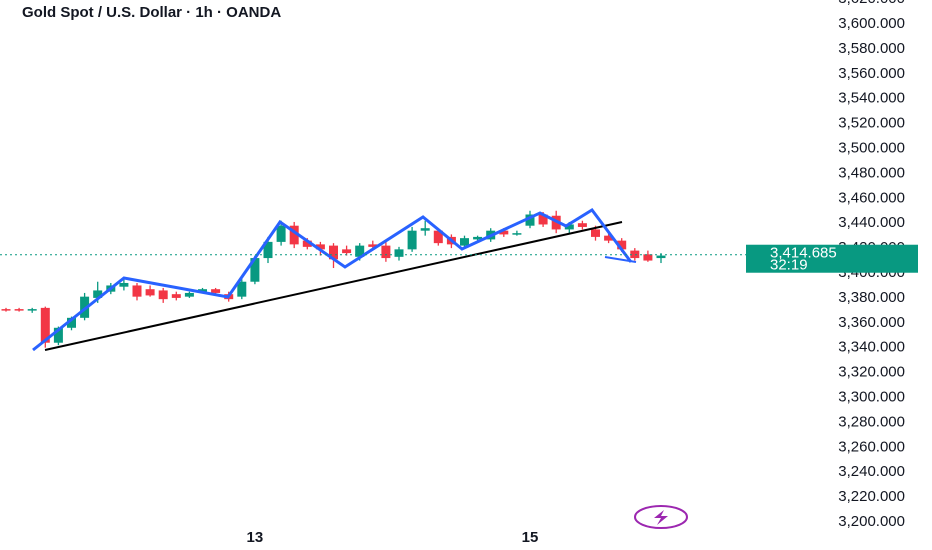 This screenshot has width=932, height=550. What do you see at coordinates (789, 265) in the screenshot?
I see `countdown: 32:19` at bounding box center [789, 265].